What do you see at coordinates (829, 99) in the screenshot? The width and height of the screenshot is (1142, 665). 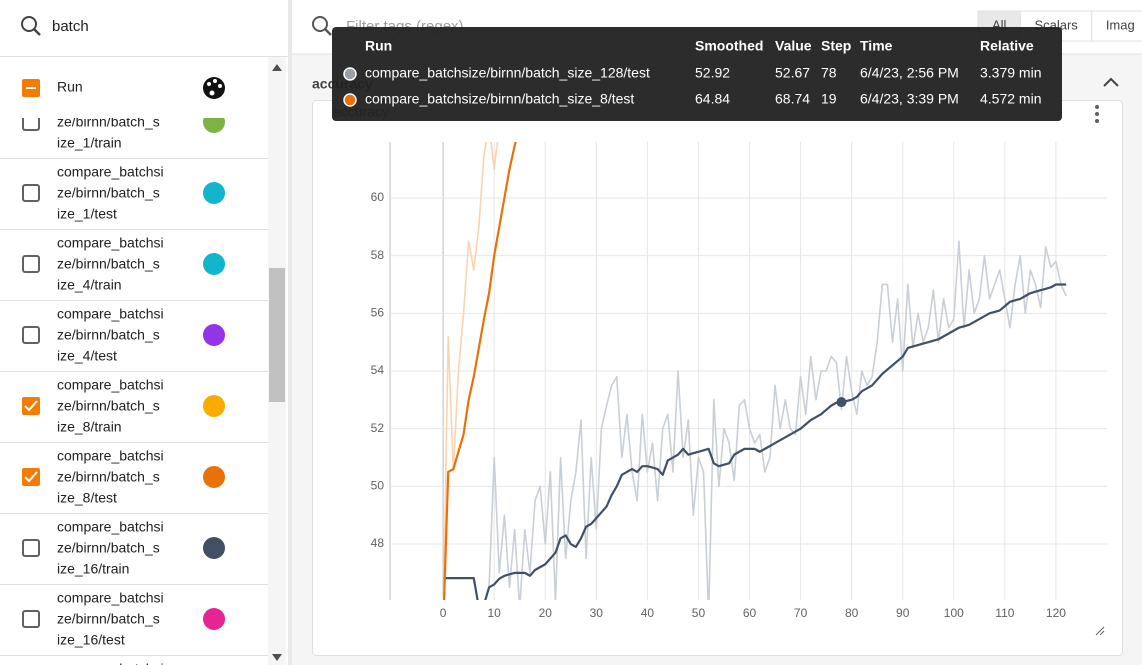 I see `tooltip-step: 19` at bounding box center [829, 99].